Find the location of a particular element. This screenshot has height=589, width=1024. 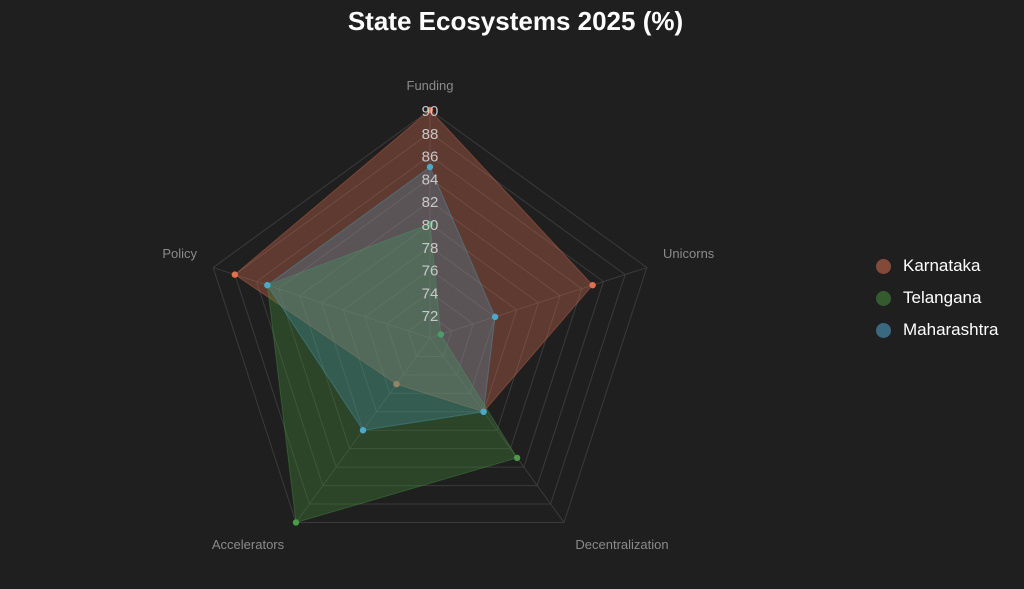

radial-tick-label: 80 is located at coordinates (430, 225).